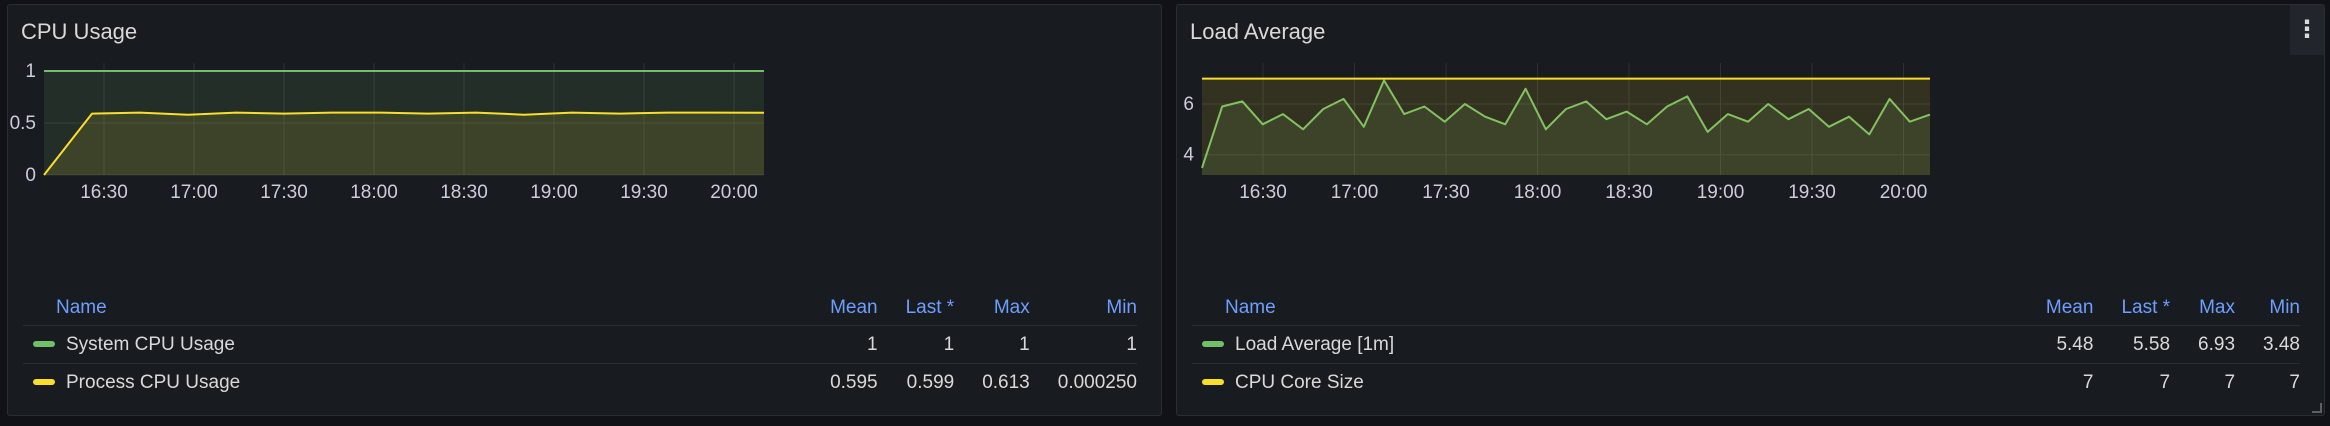 This screenshot has width=2330, height=426. What do you see at coordinates (992, 382) in the screenshot?
I see `series-max: 0.613` at bounding box center [992, 382].